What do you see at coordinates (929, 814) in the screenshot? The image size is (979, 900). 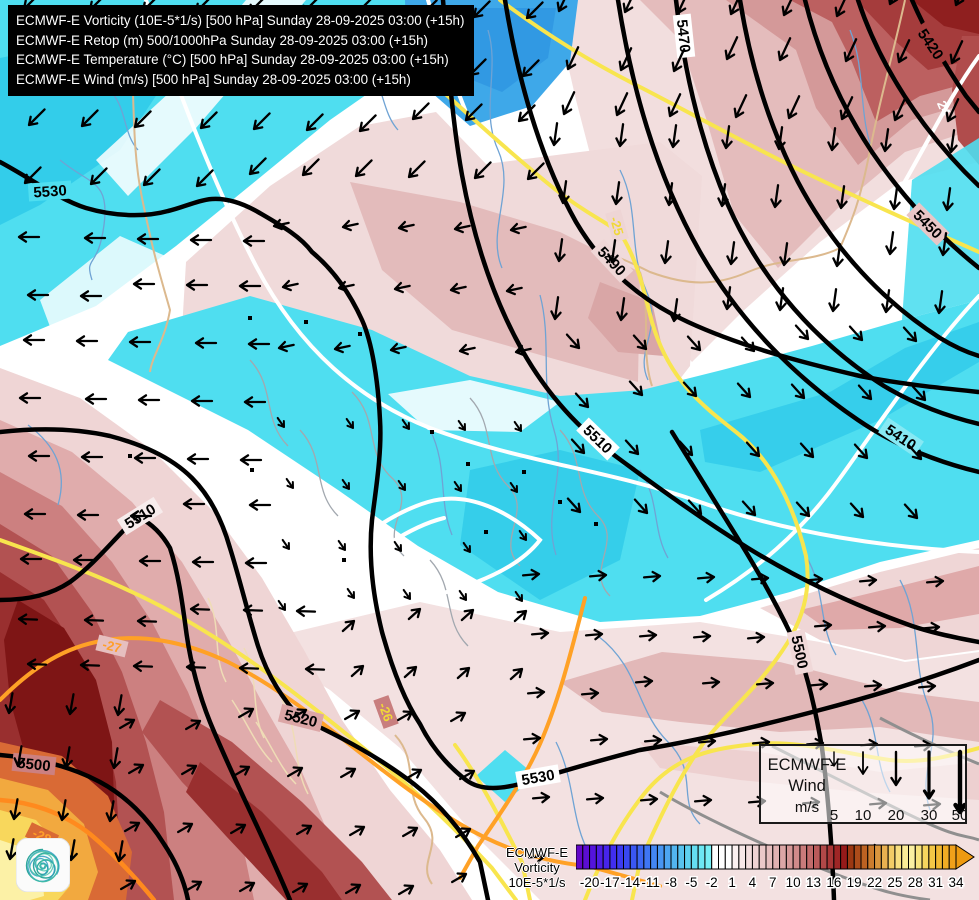 I see `wind-legend-speed: 30` at bounding box center [929, 814].